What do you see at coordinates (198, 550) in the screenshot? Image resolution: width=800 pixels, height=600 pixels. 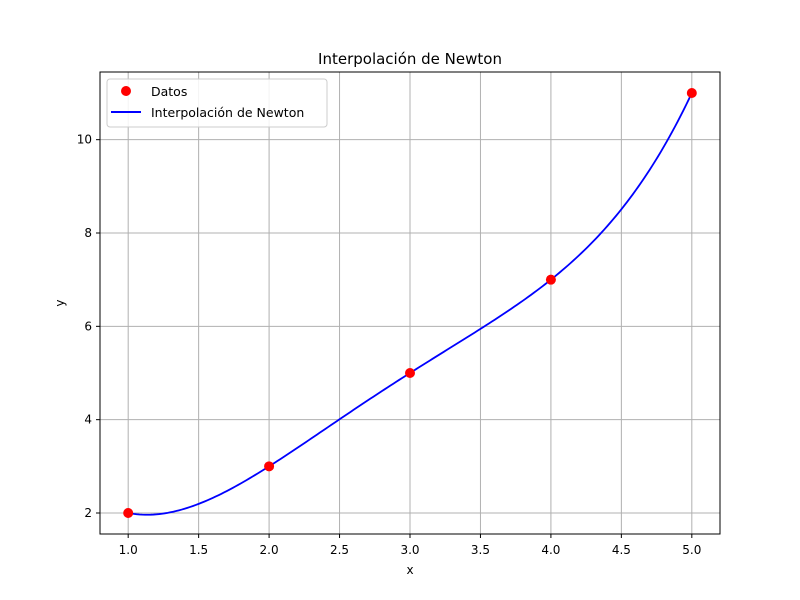 I see `x-tick-label: 1.5` at bounding box center [198, 550].